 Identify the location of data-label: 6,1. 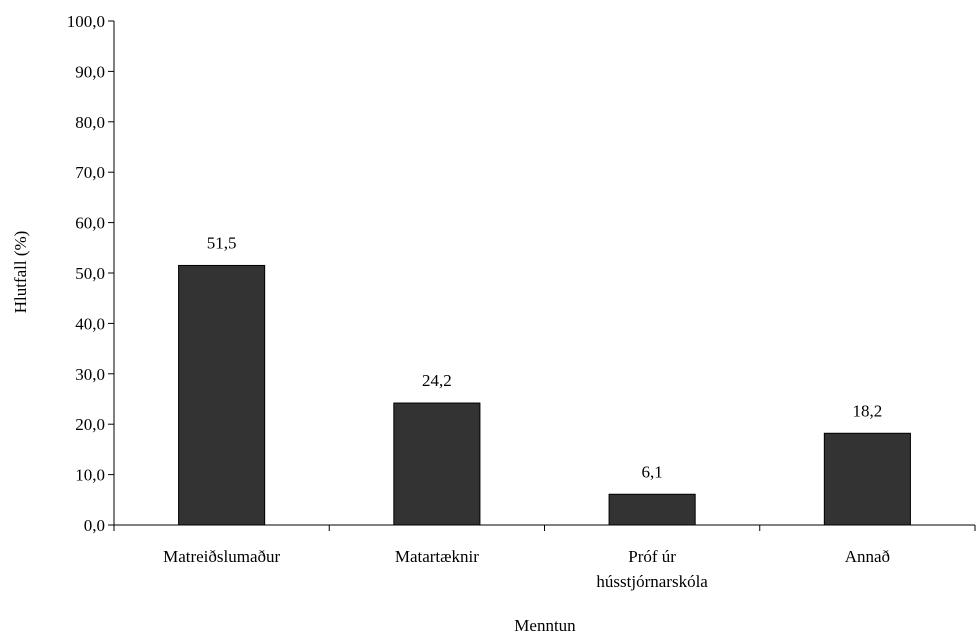
(652, 471).